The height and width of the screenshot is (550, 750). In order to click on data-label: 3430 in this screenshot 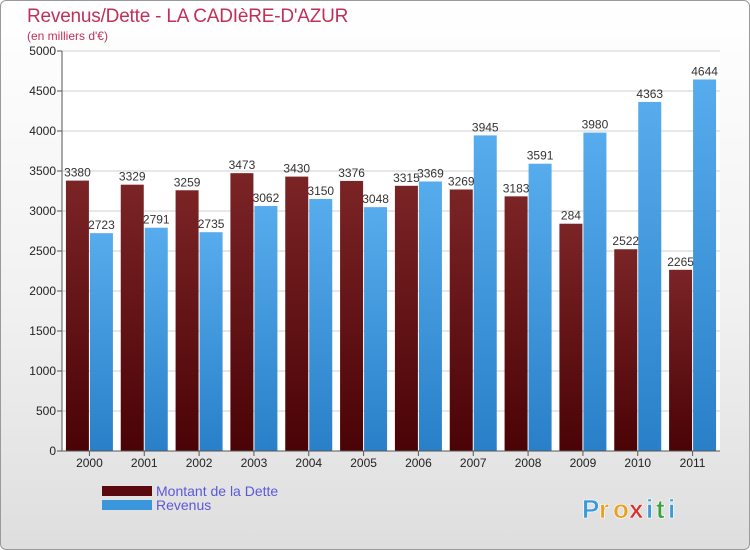, I will do `click(296, 169)`.